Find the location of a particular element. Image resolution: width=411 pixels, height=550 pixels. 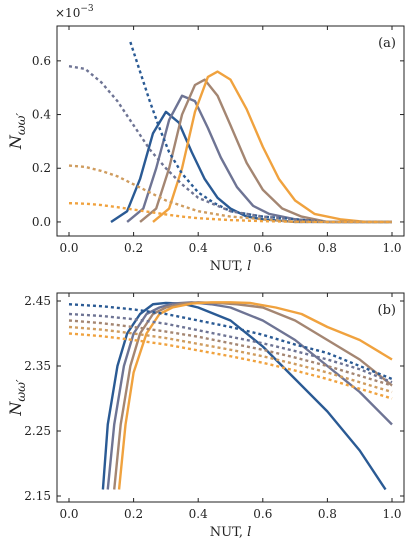

y-tick-label: 2.15 is located at coordinates (37, 496).